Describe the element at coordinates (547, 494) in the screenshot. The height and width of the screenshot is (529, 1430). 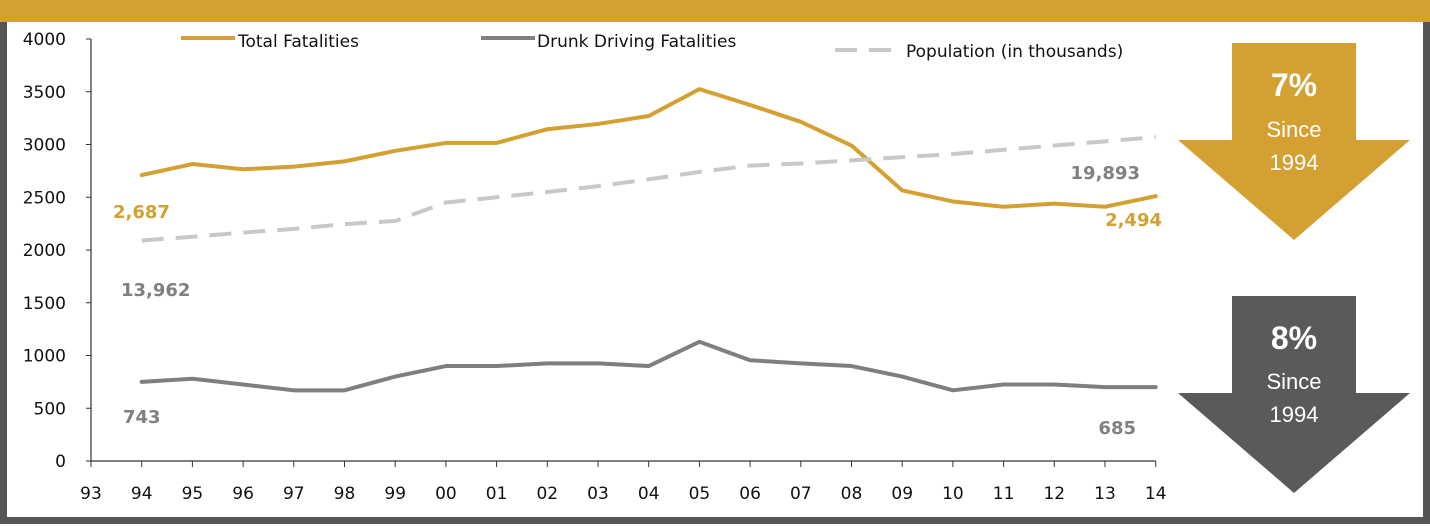
I see `x-tick-label: 02` at that location.